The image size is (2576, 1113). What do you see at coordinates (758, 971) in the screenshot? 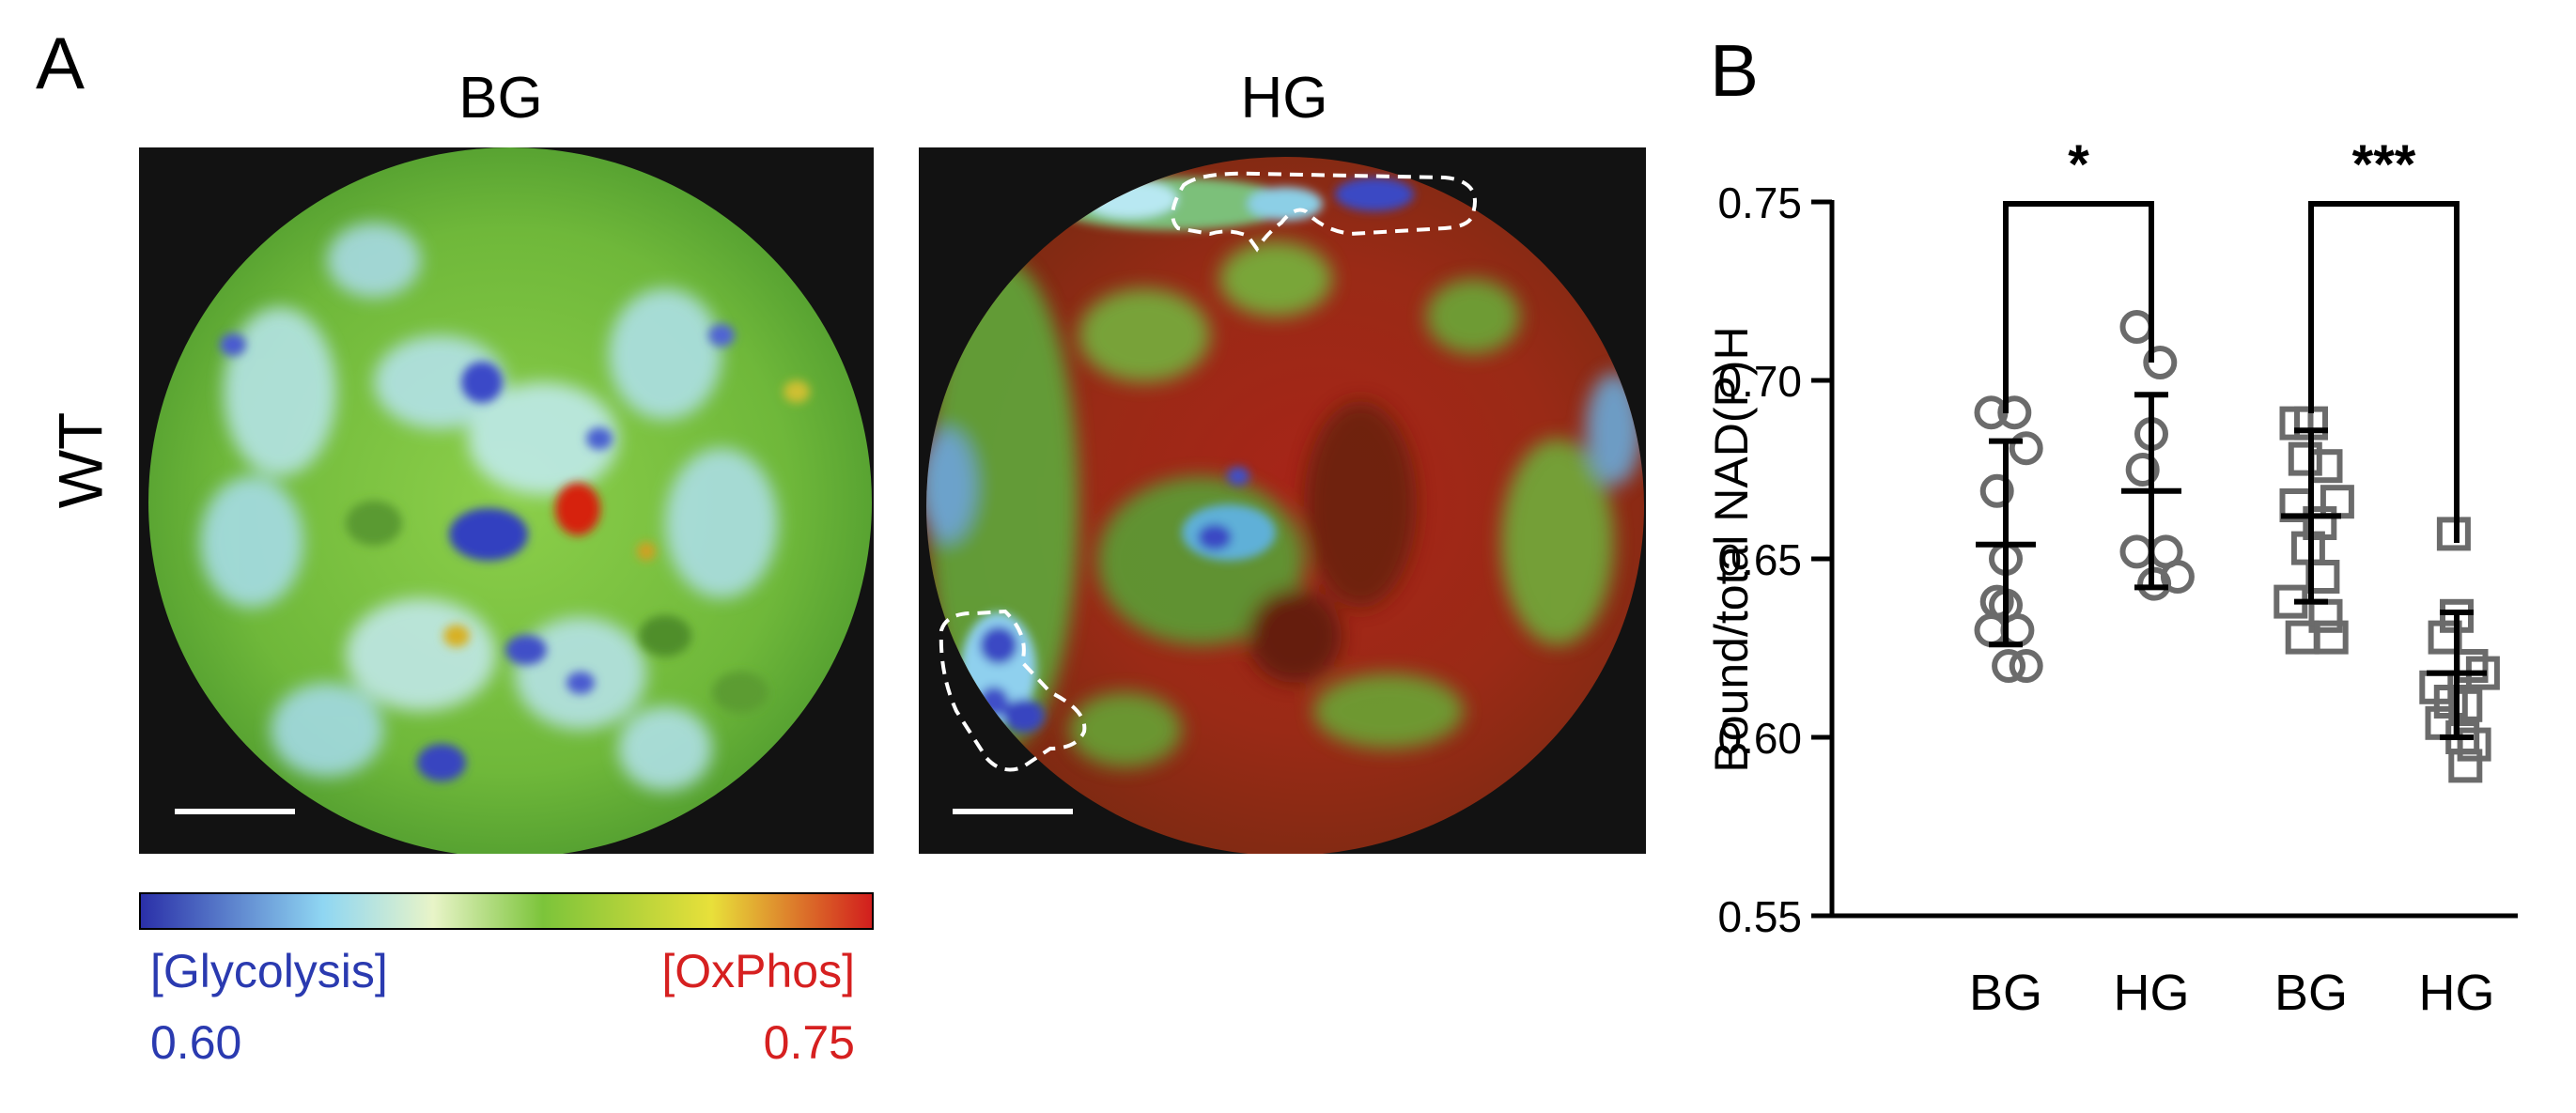
I see `colorbar-right-label: [OxPhos]` at bounding box center [758, 971].